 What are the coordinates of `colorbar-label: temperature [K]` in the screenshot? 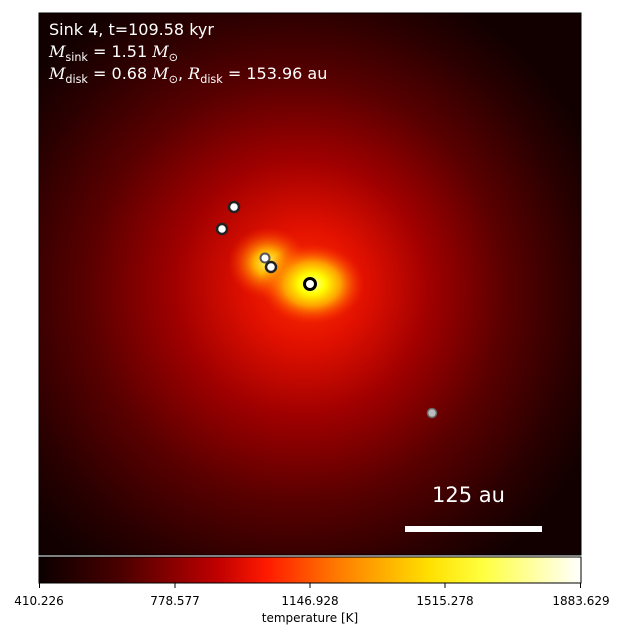 It's located at (310, 618).